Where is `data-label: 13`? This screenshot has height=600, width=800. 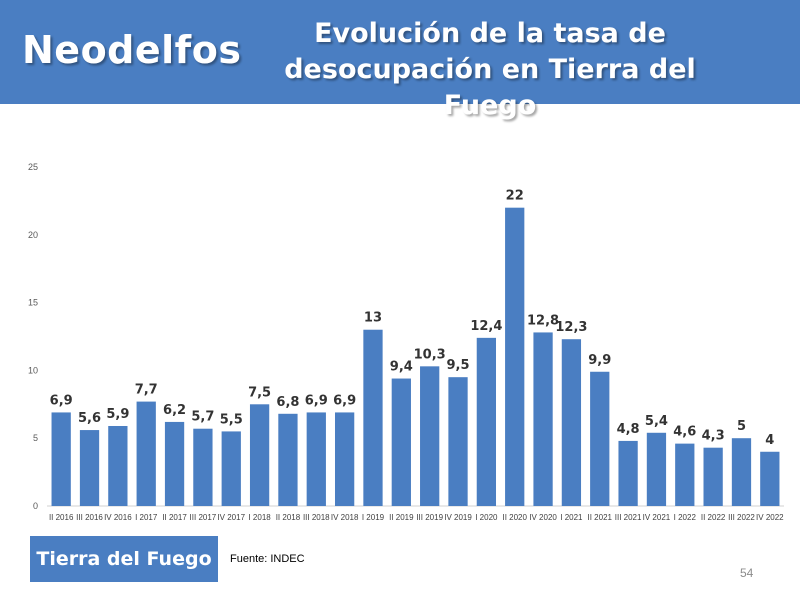 data-label: 13 is located at coordinates (373, 318).